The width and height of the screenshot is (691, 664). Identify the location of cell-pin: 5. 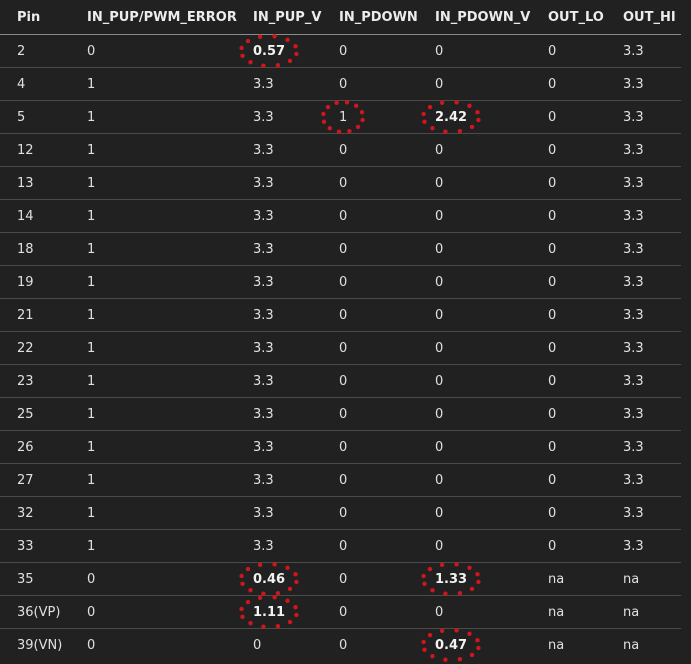
(35, 117).